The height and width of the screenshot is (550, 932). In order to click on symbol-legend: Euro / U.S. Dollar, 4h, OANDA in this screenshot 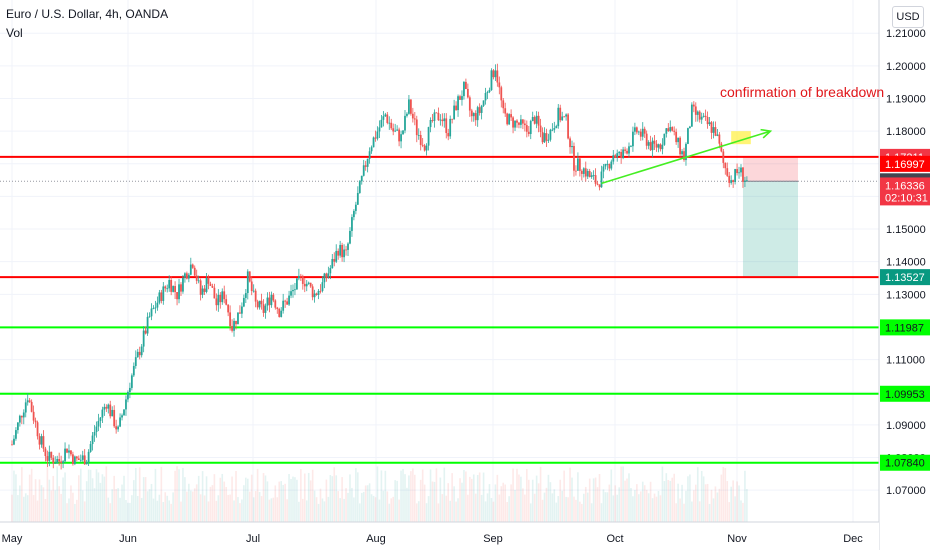, I will do `click(87, 14)`.